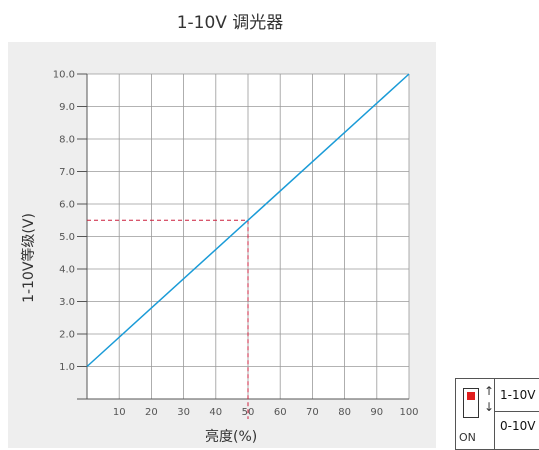  Describe the element at coordinates (67, 172) in the screenshot. I see `y-tick-label: 7.0` at that location.